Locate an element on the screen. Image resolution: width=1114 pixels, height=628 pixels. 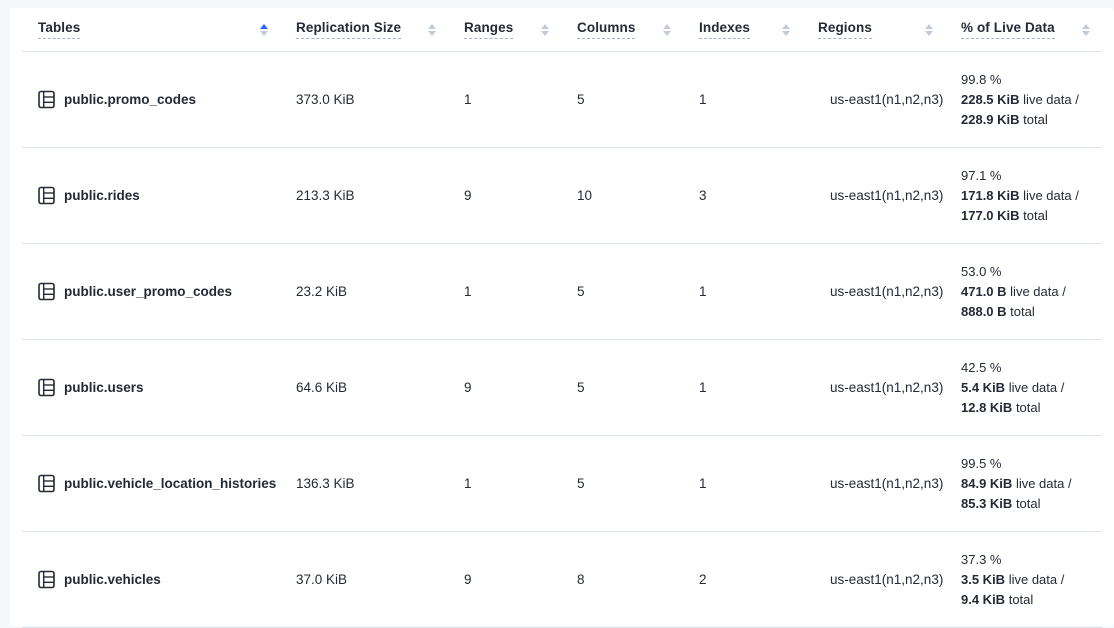
sort-ascending-icon is located at coordinates (264, 29).